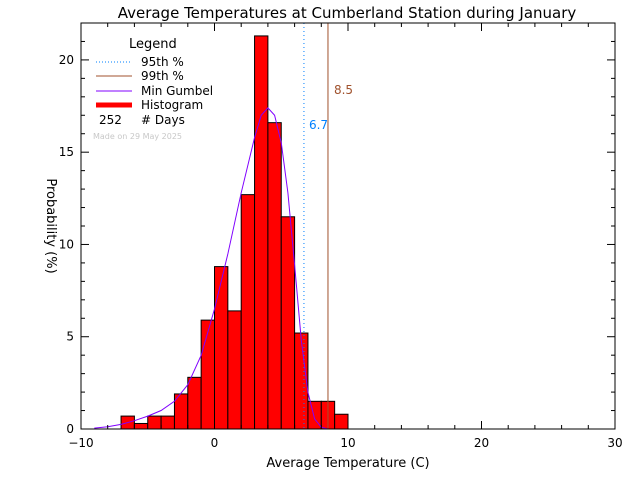  What do you see at coordinates (177, 91) in the screenshot?
I see `legend-label-gumbel: Min Gumbel` at bounding box center [177, 91].